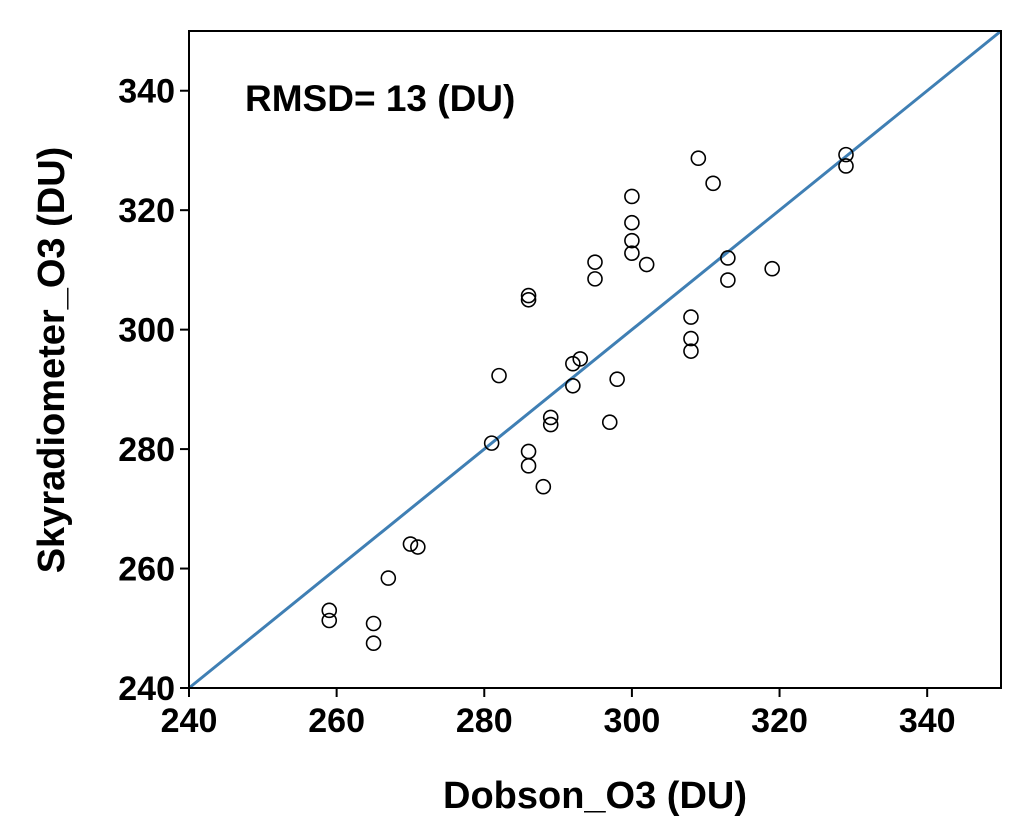 The height and width of the screenshot is (836, 1031). I want to click on x-tick-label: 240, so click(189, 721).